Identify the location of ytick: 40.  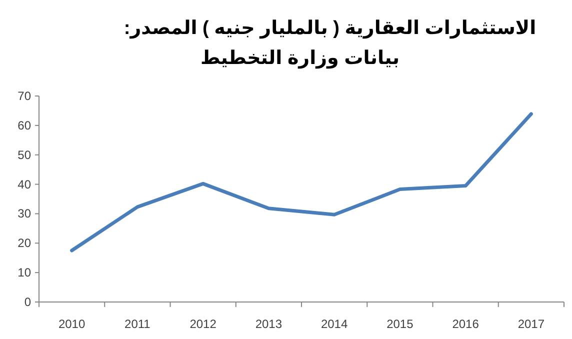
(24, 184).